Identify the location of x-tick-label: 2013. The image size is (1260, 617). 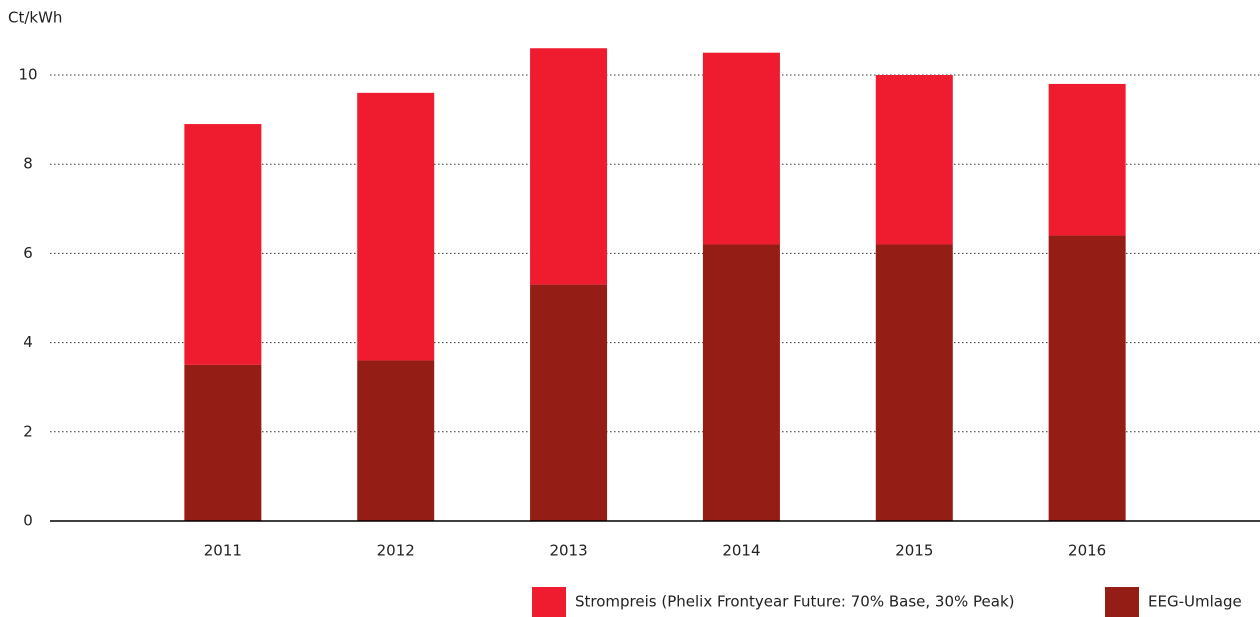
(568, 551).